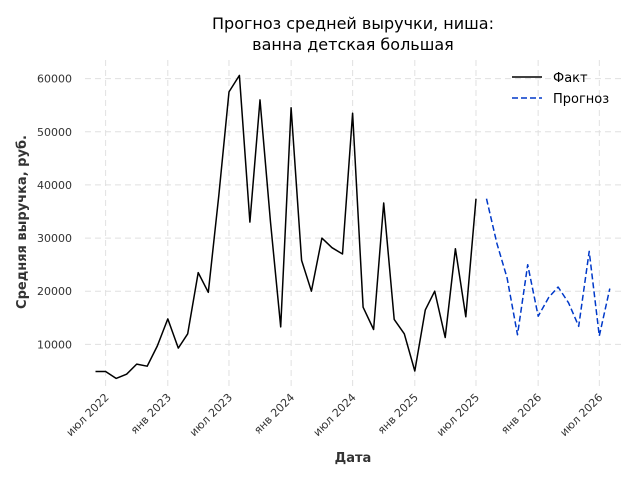  Describe the element at coordinates (458, 415) in the screenshot. I see `x-tick-label: июл 2025` at that location.